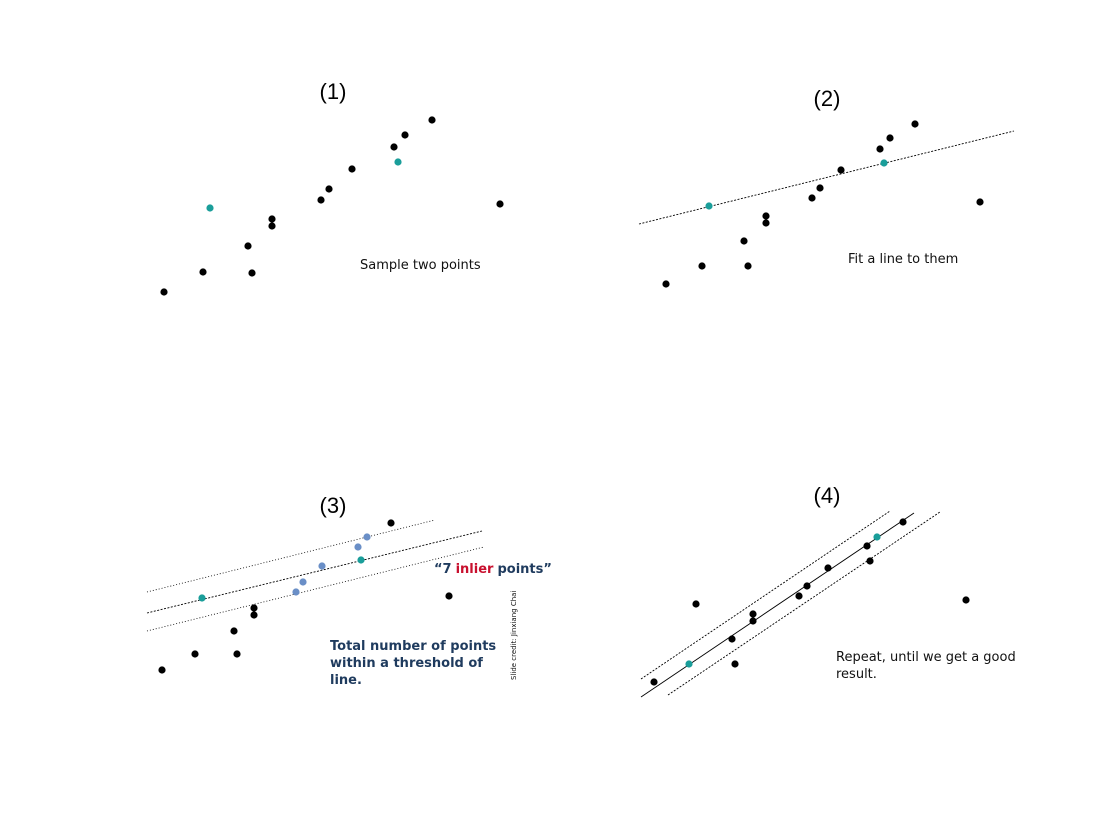 The width and height of the screenshot is (1120, 840). Describe the element at coordinates (903, 259) in the screenshot. I see `panel-2-caption: Fit a line to them` at that location.